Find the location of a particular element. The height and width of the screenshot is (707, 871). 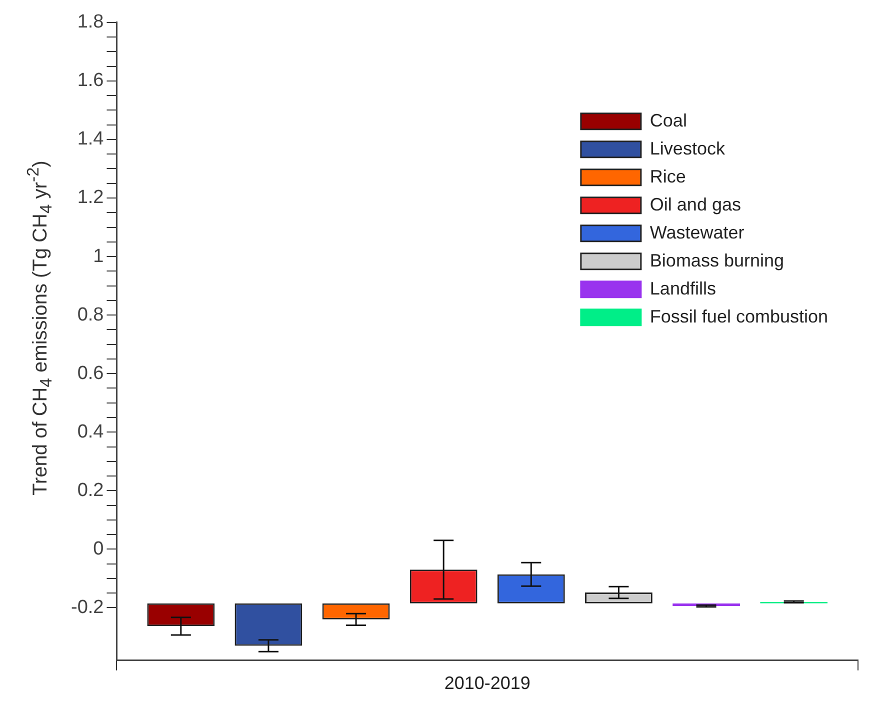

y-tick-label: 1.6 is located at coordinates (90, 81).